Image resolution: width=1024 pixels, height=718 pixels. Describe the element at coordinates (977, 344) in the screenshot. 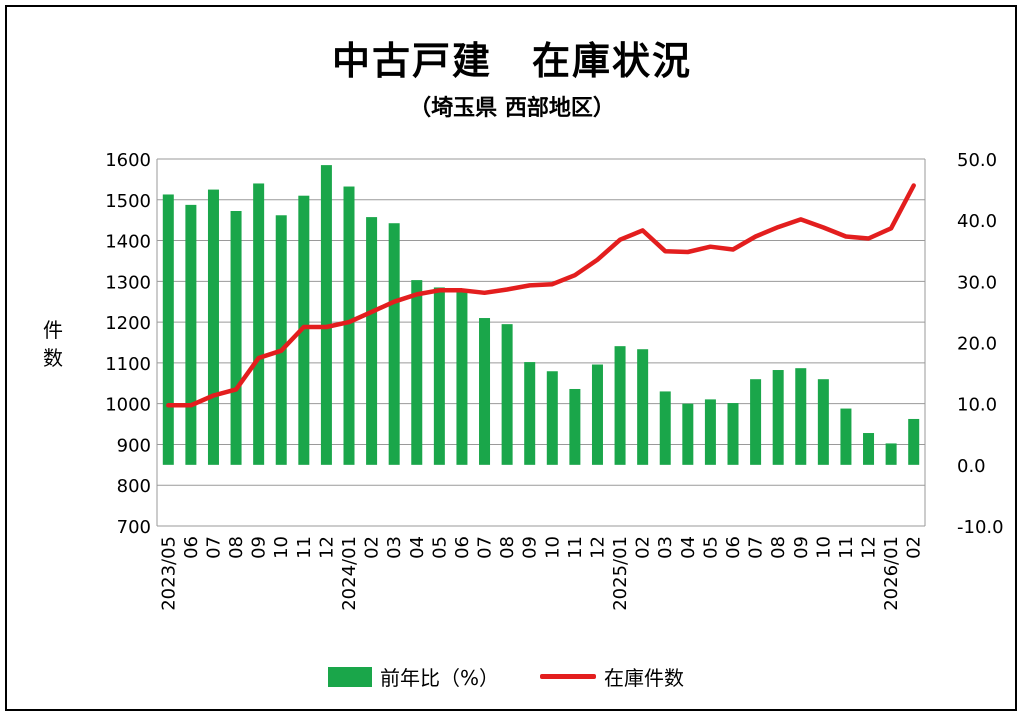

I see `y-tick-right: 20.0` at that location.